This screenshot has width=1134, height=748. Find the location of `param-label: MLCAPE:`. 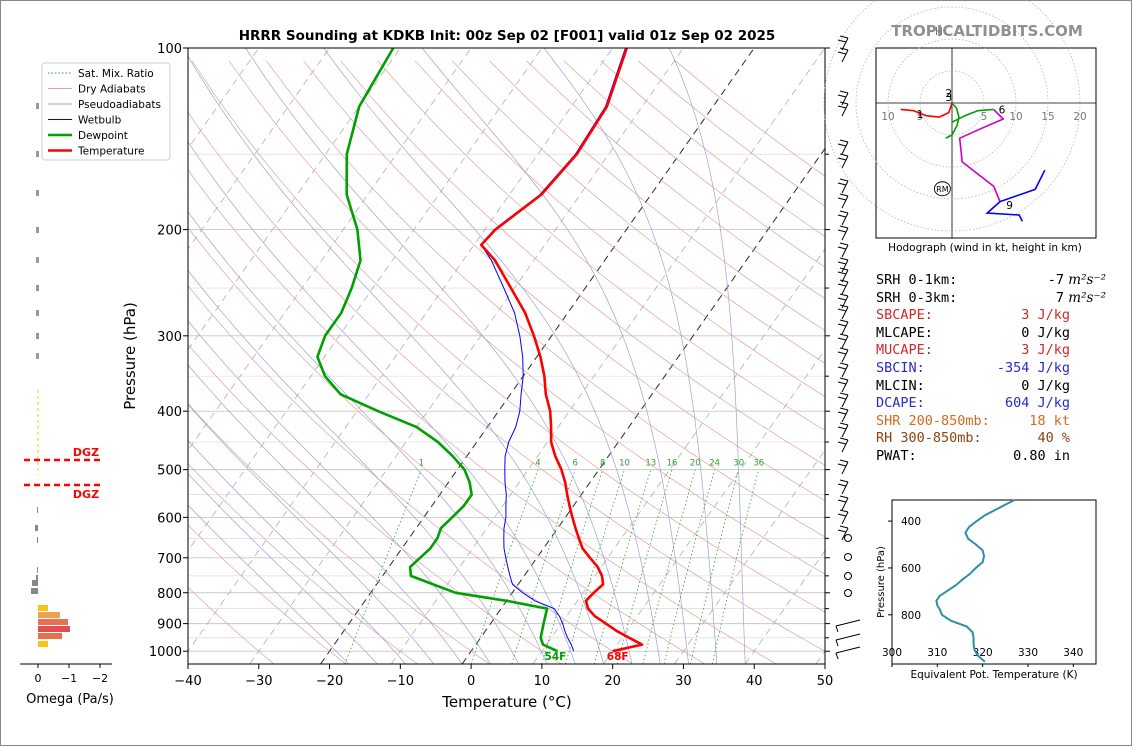

param-label: MLCAPE: is located at coordinates (904, 332).